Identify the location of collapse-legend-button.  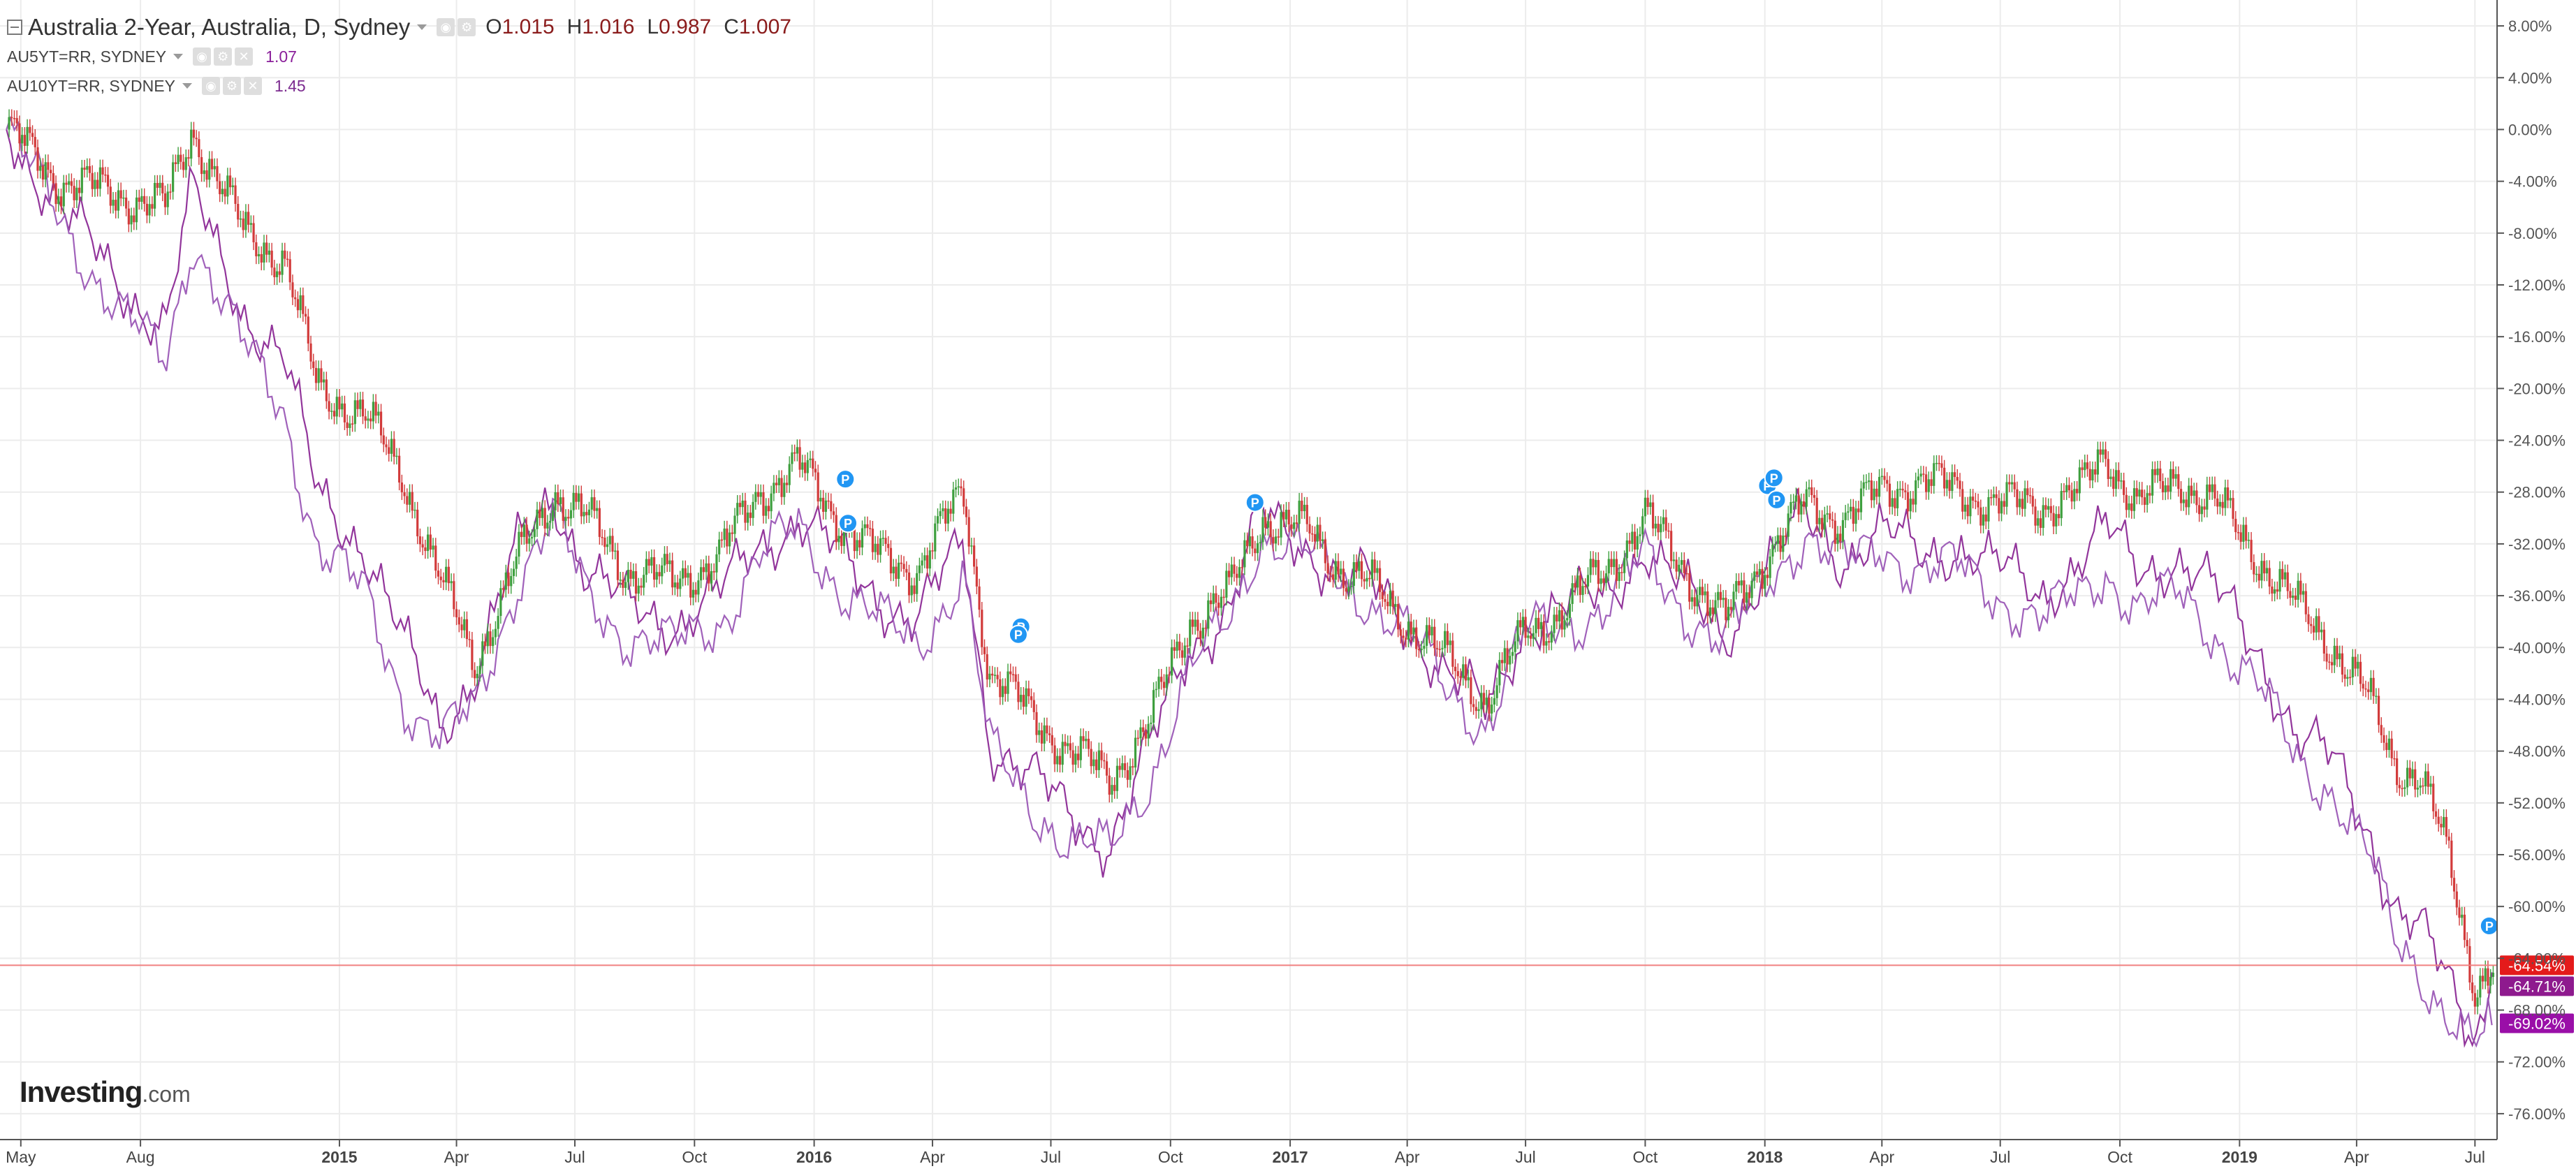
(14, 27).